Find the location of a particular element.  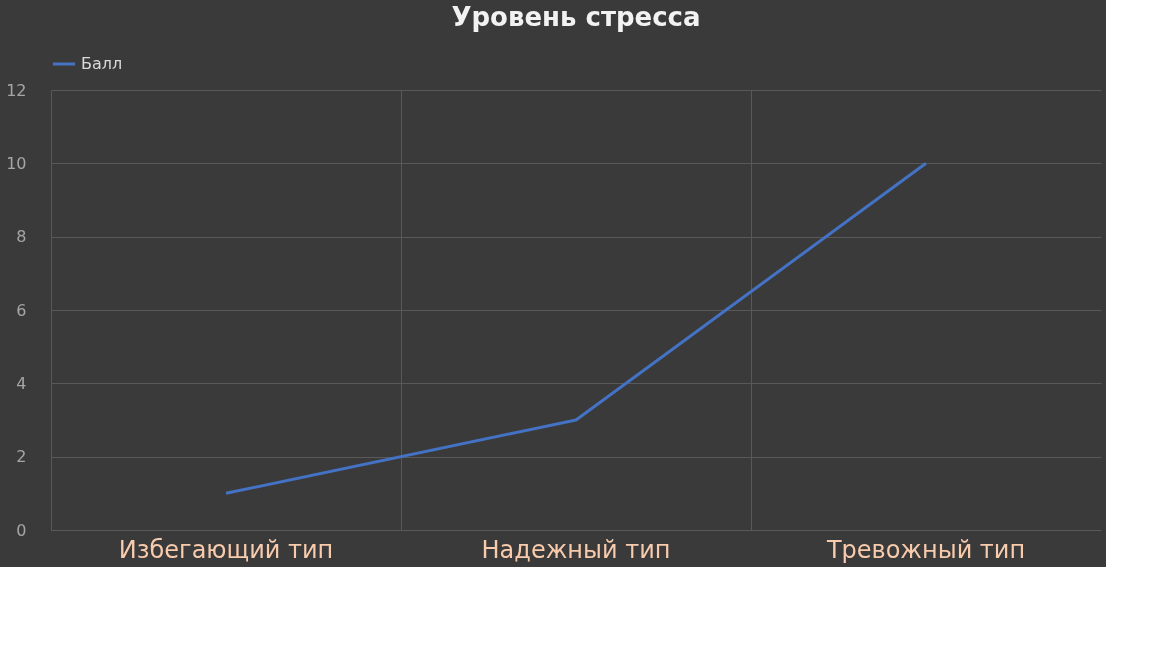

y-tick-label: 8 is located at coordinates (21, 237).